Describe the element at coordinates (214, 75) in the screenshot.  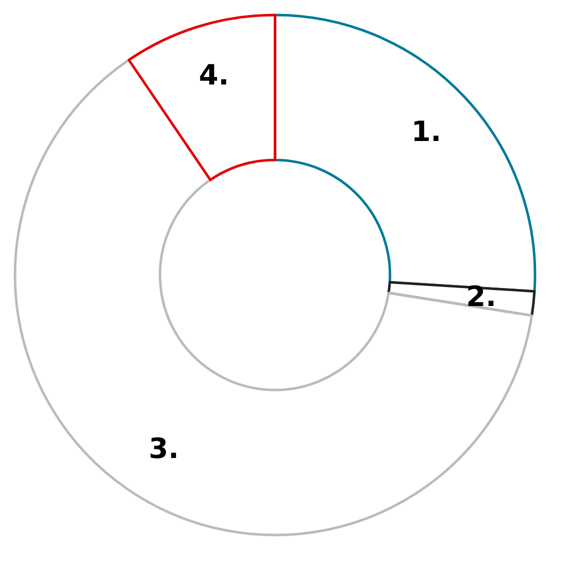
I see `slice-label: 4.` at that location.